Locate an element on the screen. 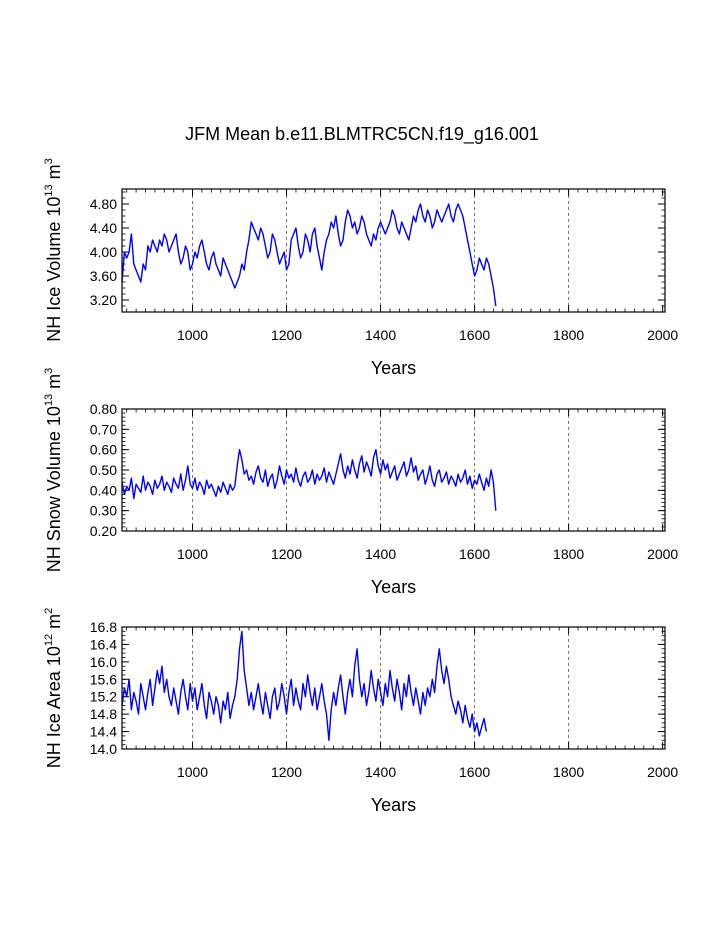 This screenshot has width=723, height=935. ice-volume-xtick-label: 1200 is located at coordinates (286, 335).